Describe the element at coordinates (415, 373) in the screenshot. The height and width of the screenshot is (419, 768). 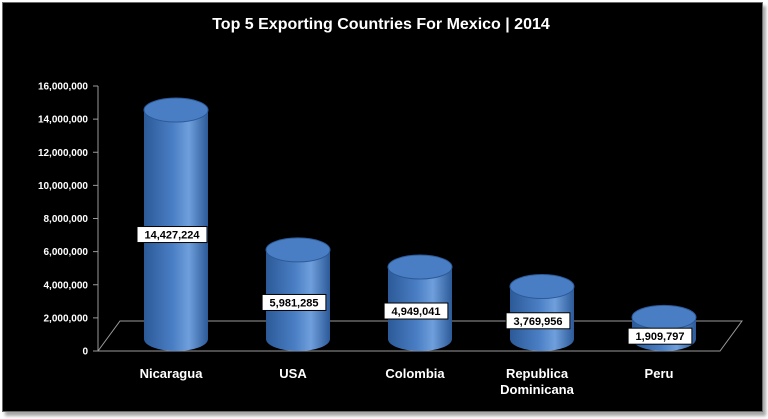
I see `x-tick-label: Colombia` at that location.